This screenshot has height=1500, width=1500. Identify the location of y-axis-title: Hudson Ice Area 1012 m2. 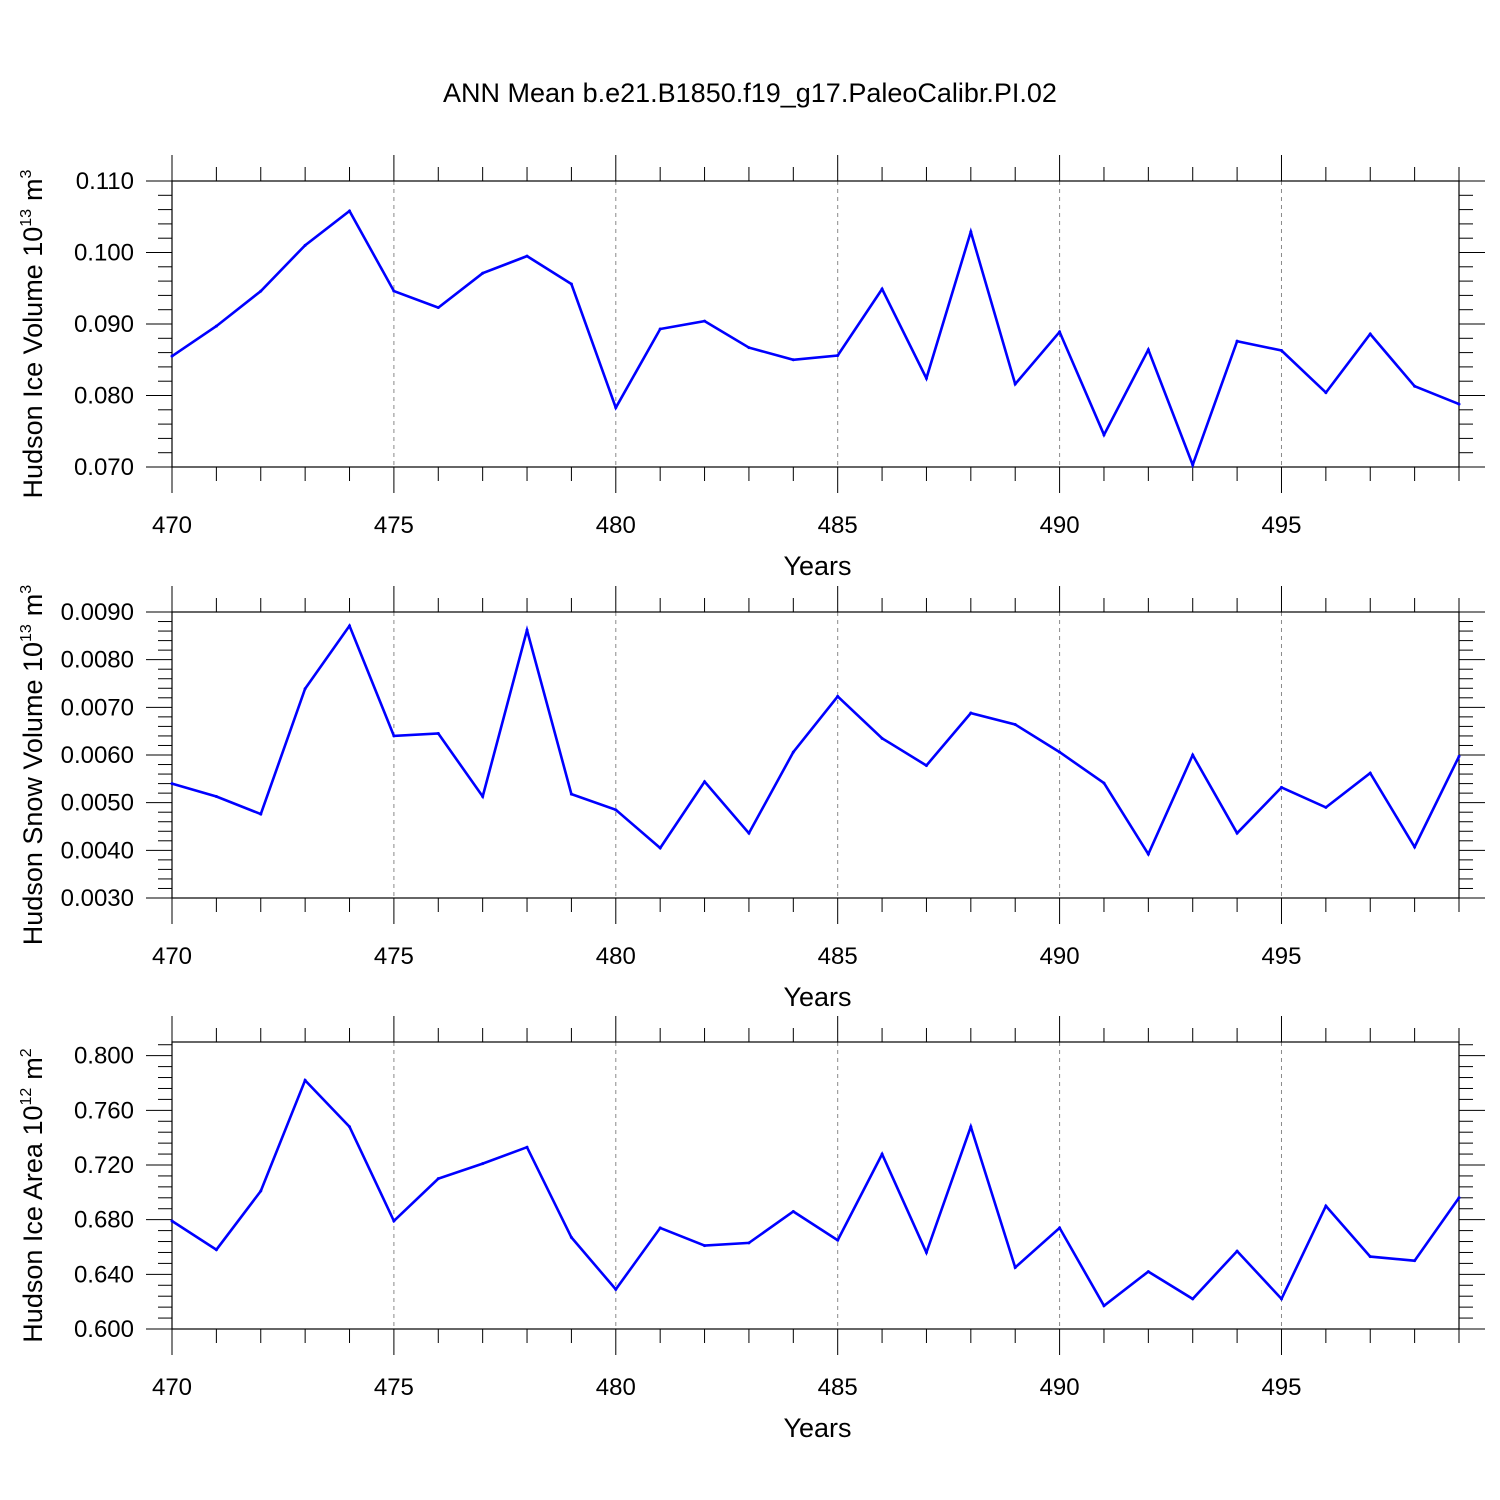
(33, 1195).